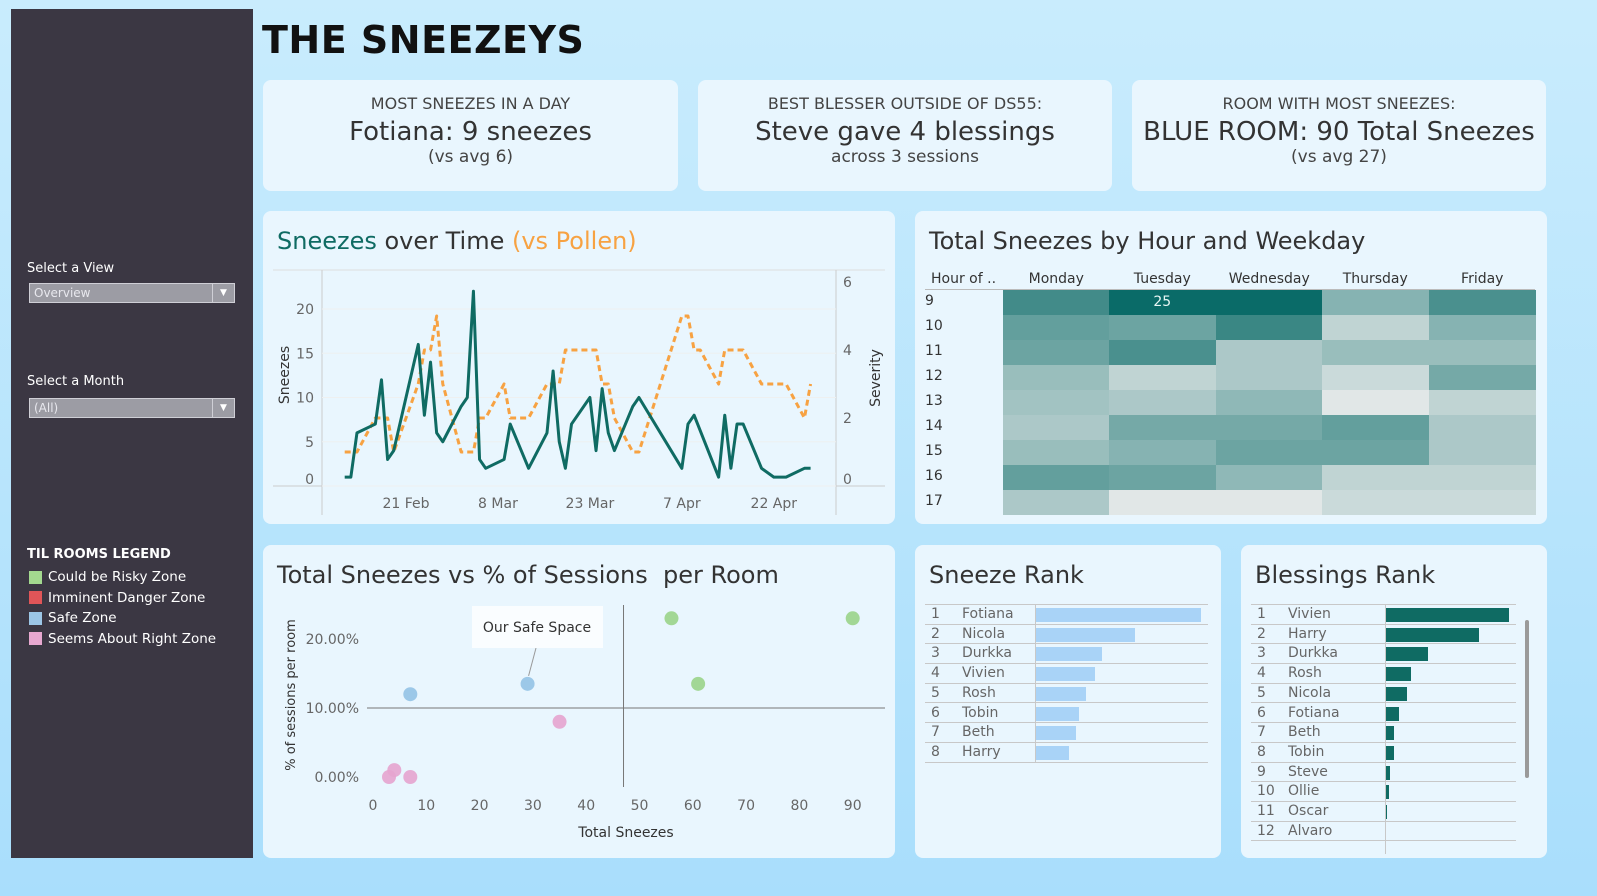  I want to click on rank-row: 11 Oscar, so click(1383, 812).